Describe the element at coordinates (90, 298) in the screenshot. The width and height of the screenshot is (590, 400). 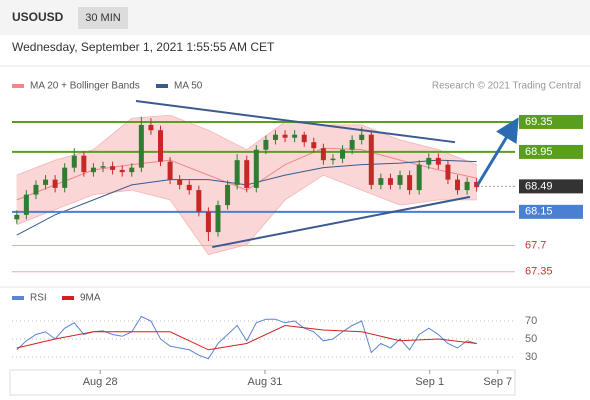
I see `legend-label: 9MA` at that location.